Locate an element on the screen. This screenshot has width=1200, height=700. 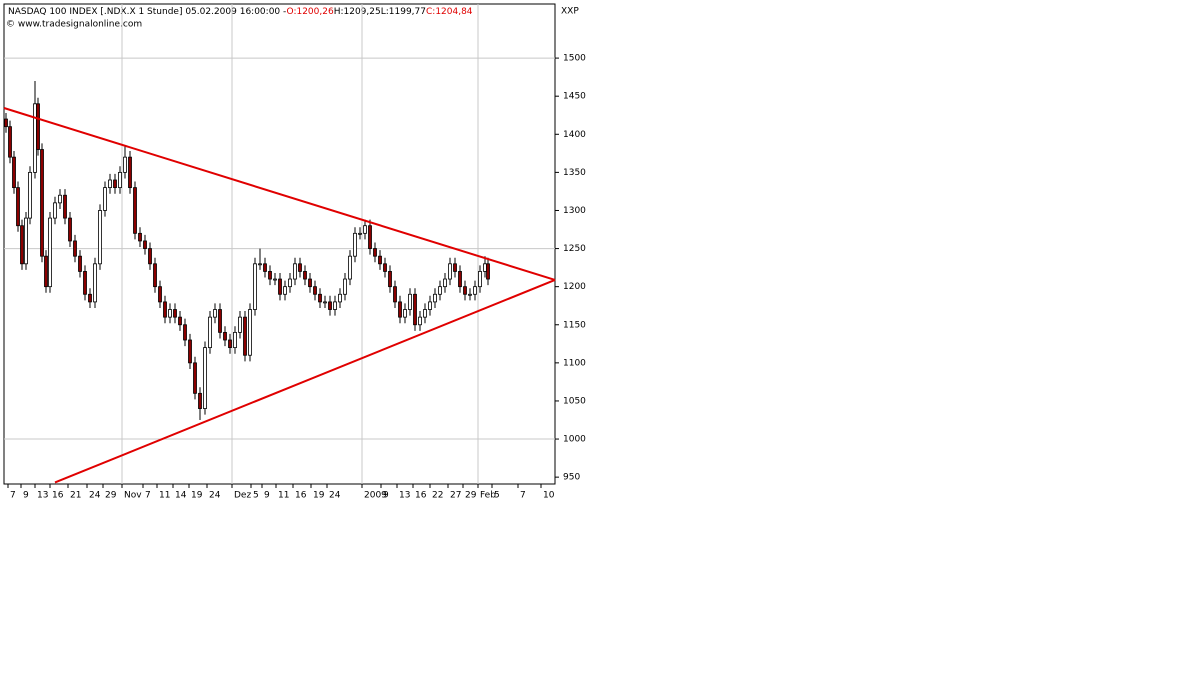
y-tick-label: 1200 is located at coordinates (574, 287).